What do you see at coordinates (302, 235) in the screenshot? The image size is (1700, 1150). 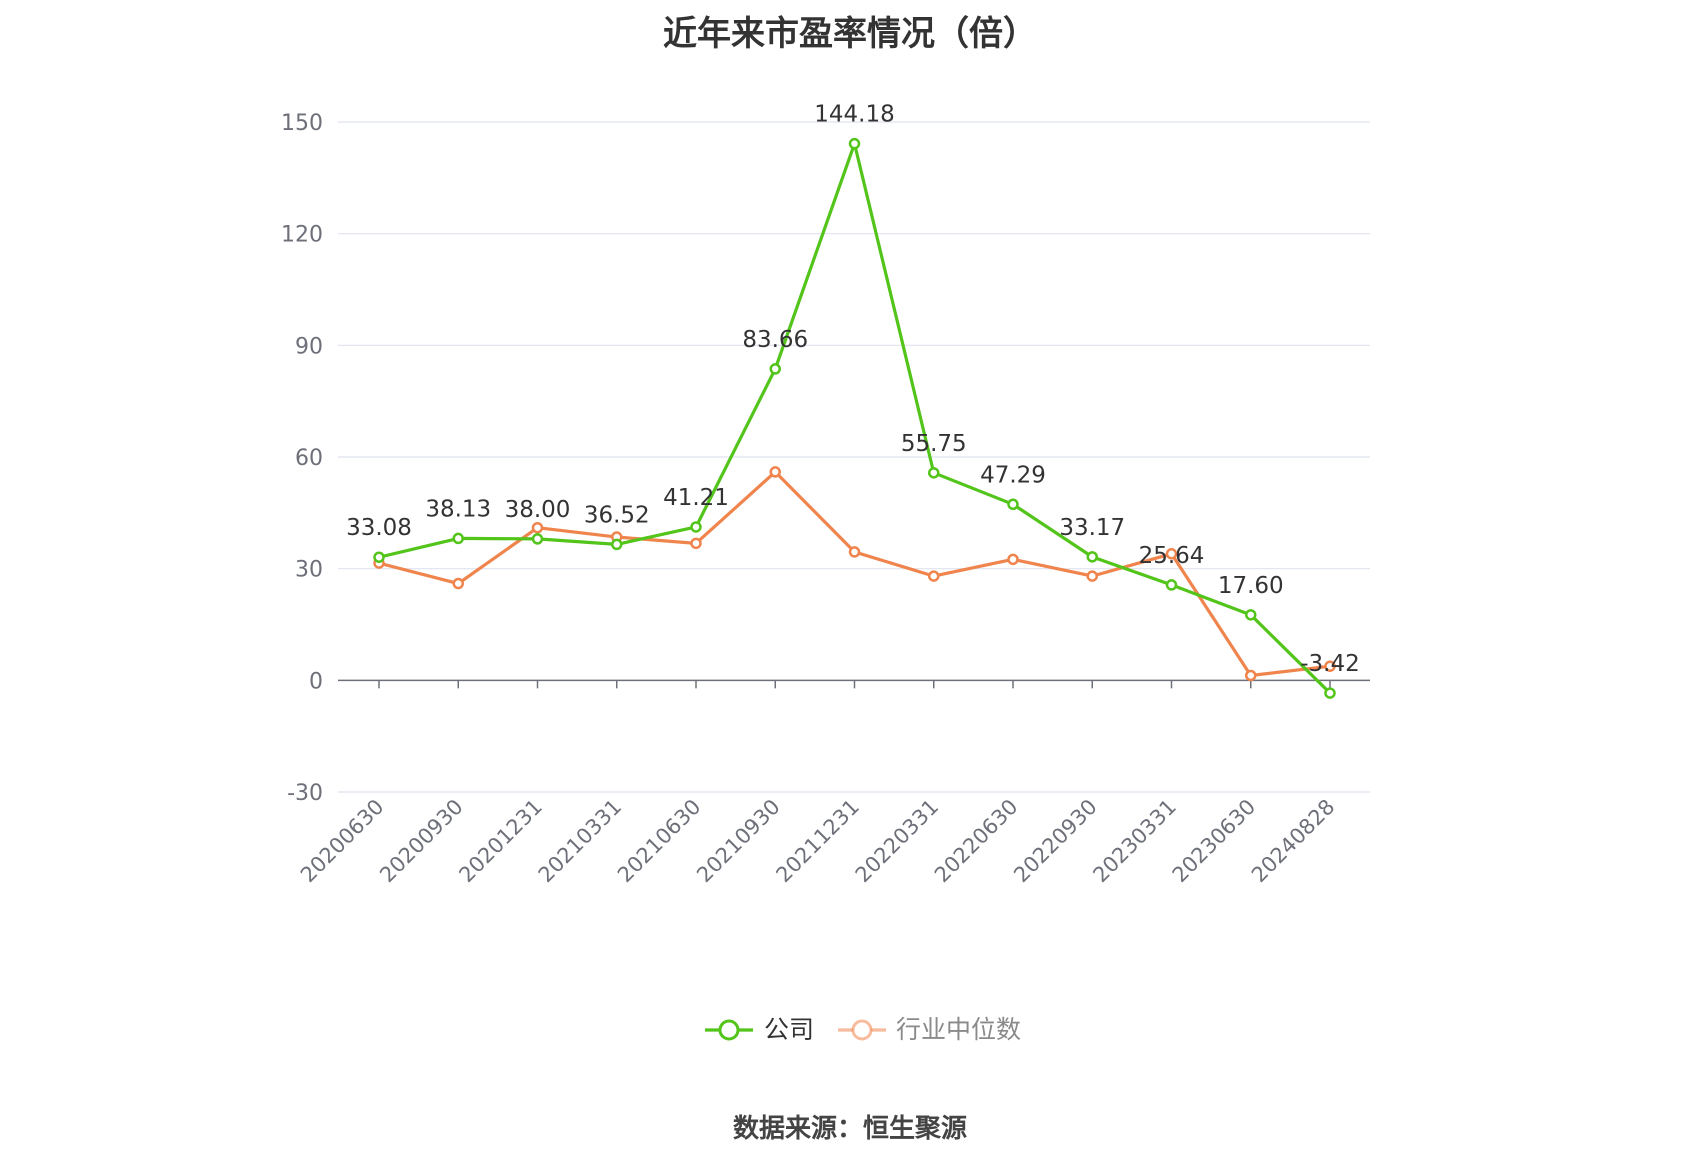 I see `y-tick-label: 120` at bounding box center [302, 235].